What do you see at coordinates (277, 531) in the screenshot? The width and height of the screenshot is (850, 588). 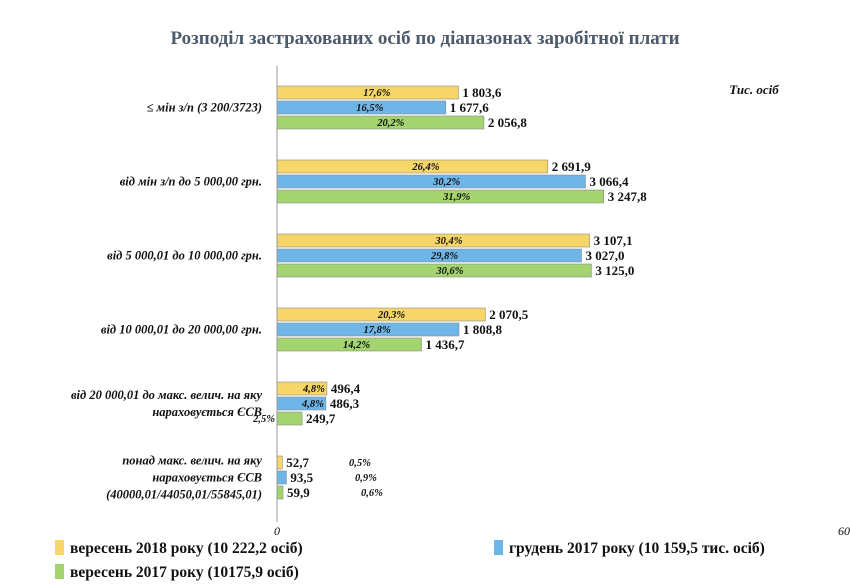 I see `x-tick-label: 0` at bounding box center [277, 531].